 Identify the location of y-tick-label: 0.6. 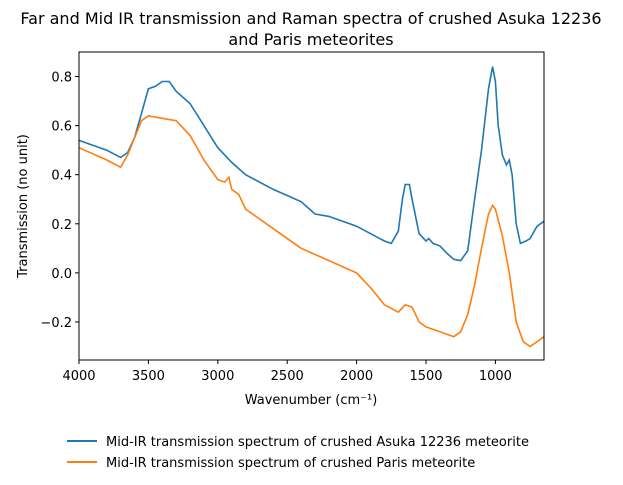
(61, 127).